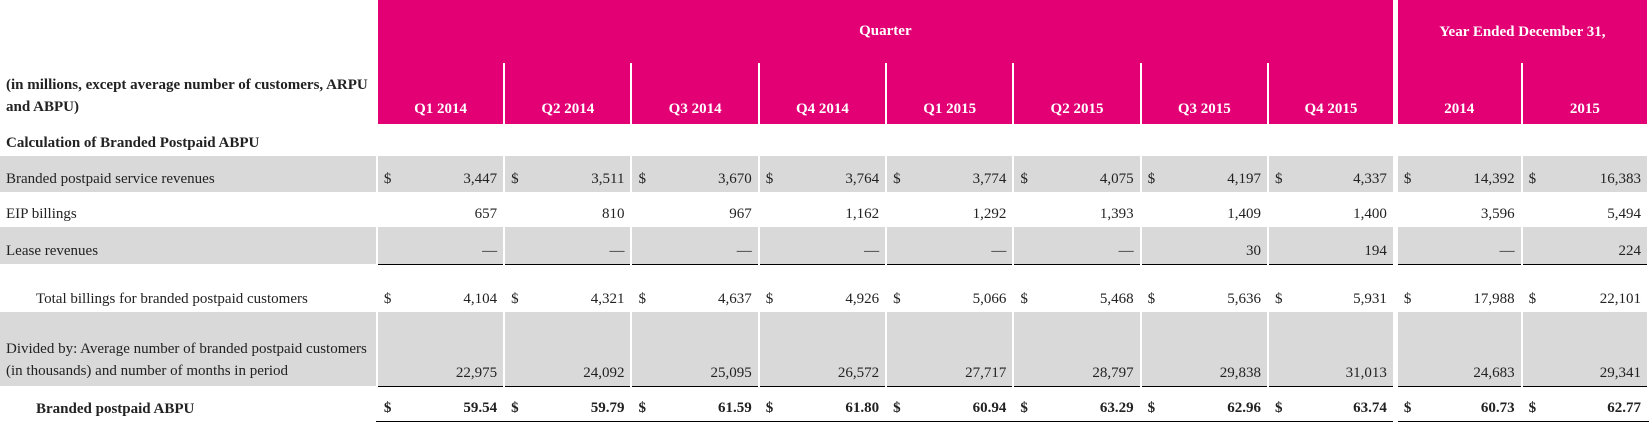 Image resolution: width=1649 pixels, height=422 pixels. I want to click on value: 29,341, so click(1620, 372).